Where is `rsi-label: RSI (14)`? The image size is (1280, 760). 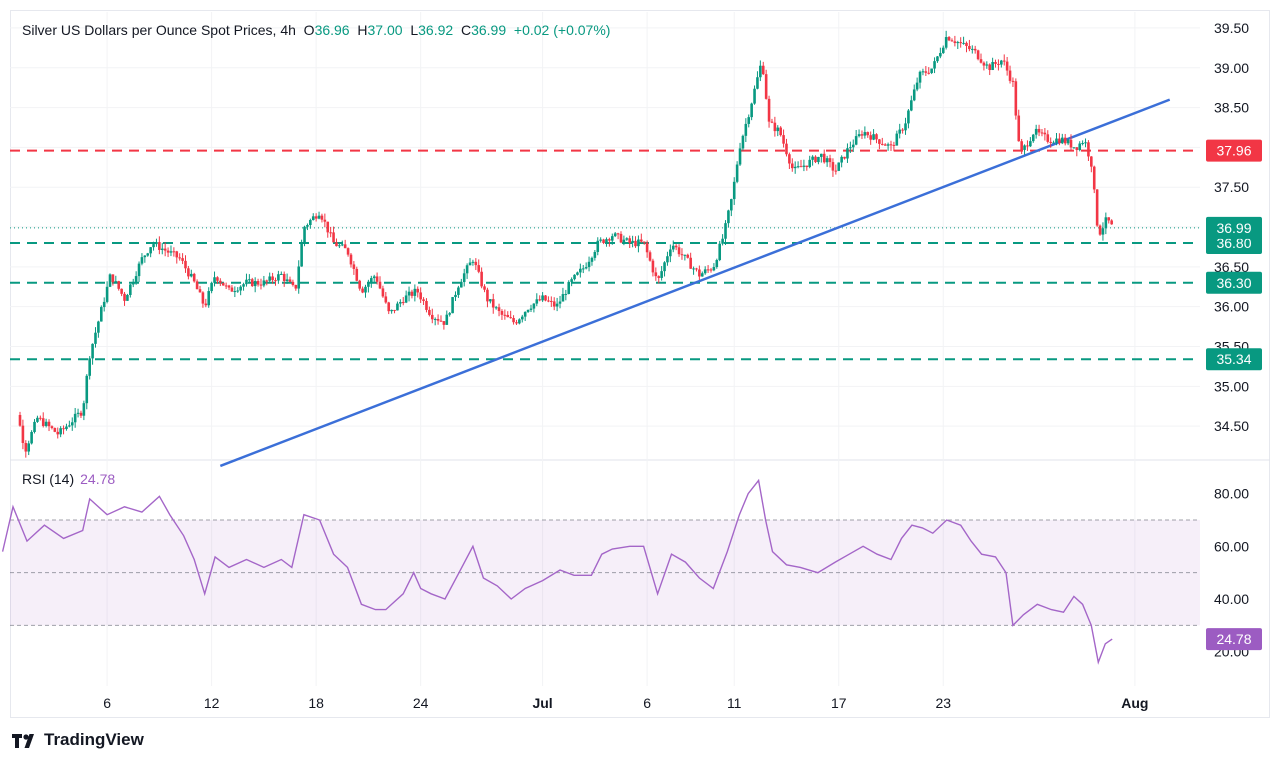
rsi-label: RSI (14) is located at coordinates (48, 479).